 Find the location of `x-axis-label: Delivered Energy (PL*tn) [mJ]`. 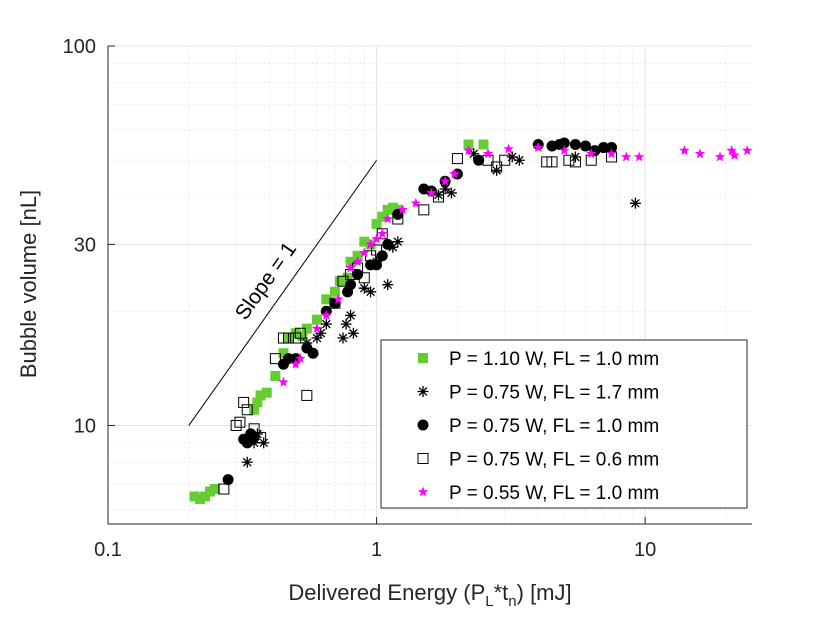

x-axis-label: Delivered Energy (PL*tn) [mJ] is located at coordinates (429, 595).